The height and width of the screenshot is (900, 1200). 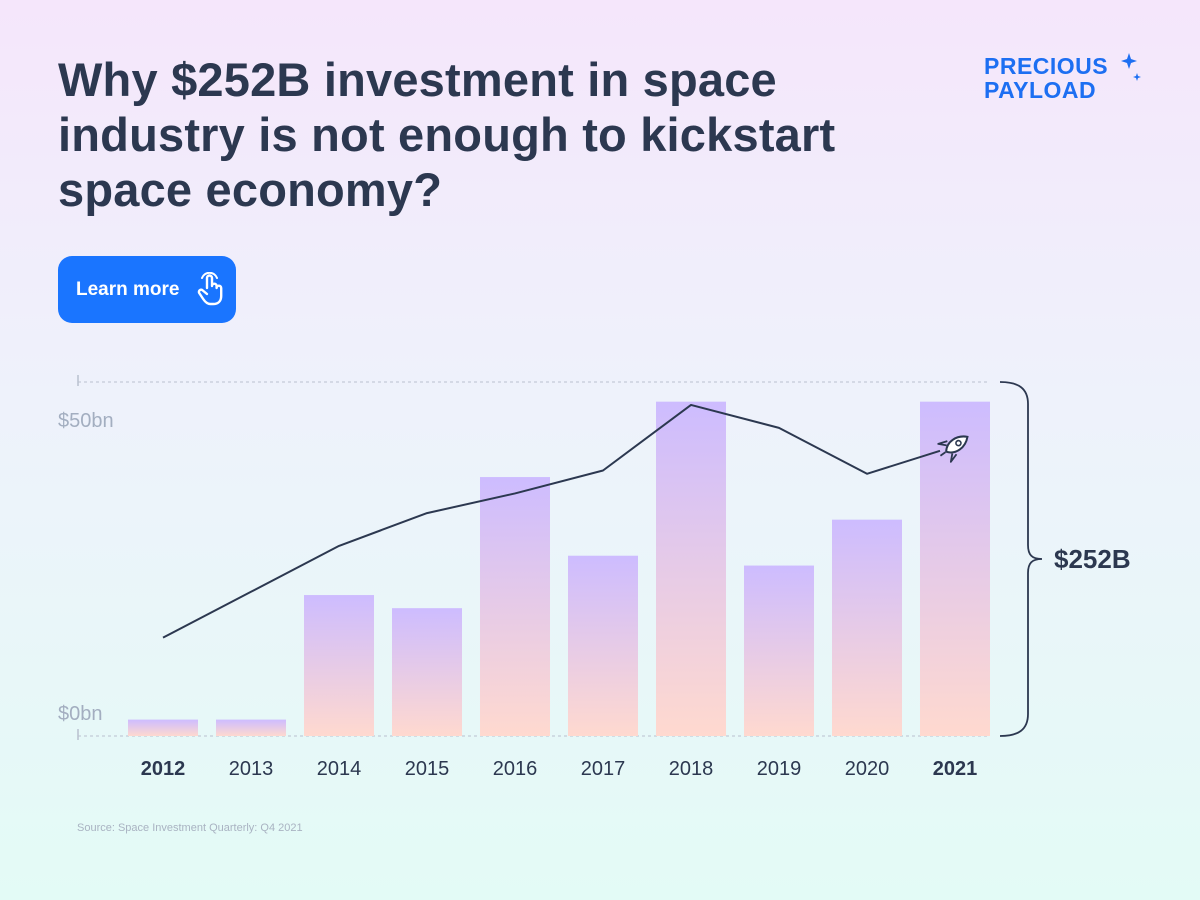 I want to click on bar-2012, so click(x=163, y=727).